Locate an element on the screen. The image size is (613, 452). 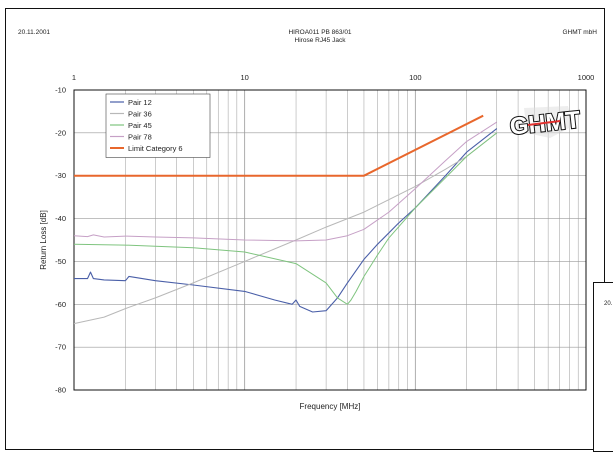
legend-label: Pair 12 is located at coordinates (140, 102).